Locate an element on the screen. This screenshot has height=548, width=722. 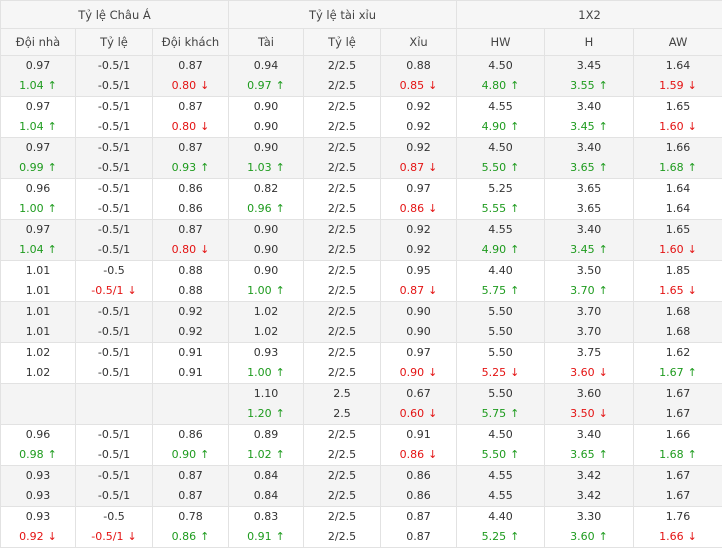
opening-odds: 1.10 is located at coordinates (266, 394).